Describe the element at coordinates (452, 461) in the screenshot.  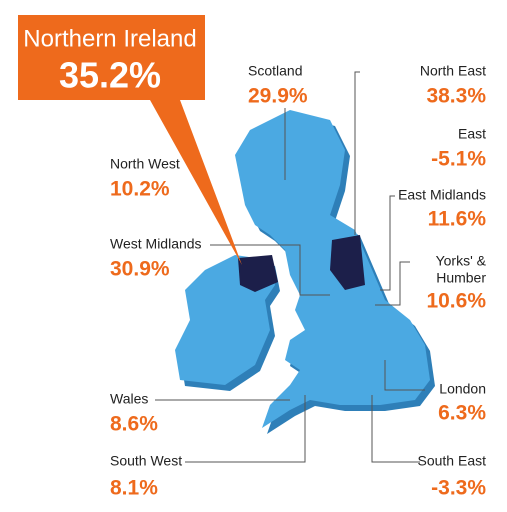
I see `region-name: South East` at that location.